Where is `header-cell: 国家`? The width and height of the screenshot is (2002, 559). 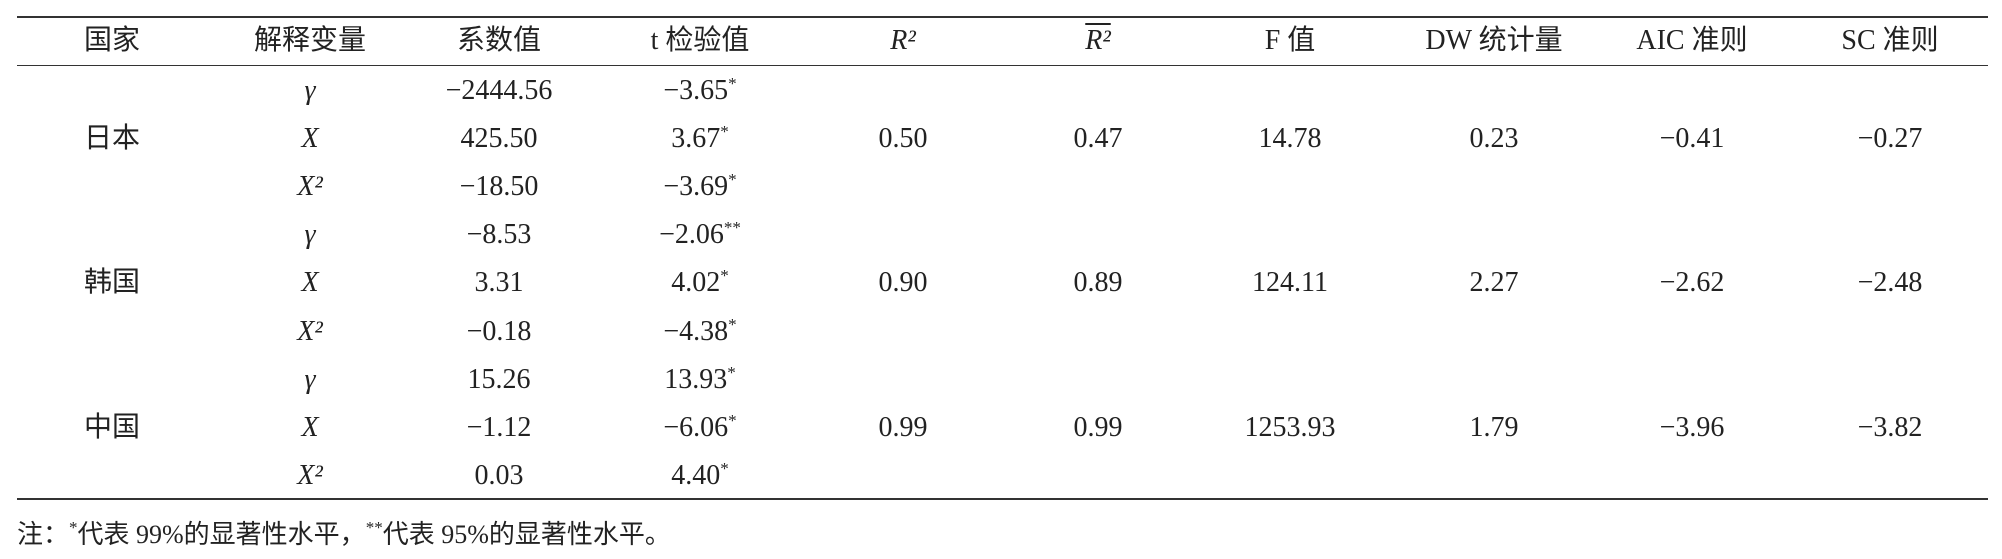
header-cell: 国家 is located at coordinates (112, 40).